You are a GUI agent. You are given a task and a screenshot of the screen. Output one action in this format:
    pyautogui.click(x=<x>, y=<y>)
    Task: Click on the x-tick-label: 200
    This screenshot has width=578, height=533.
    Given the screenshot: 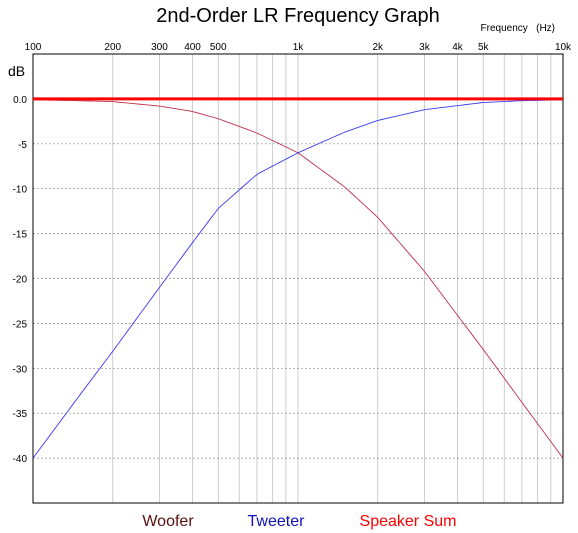 What is the action you would take?
    pyautogui.click(x=112, y=47)
    